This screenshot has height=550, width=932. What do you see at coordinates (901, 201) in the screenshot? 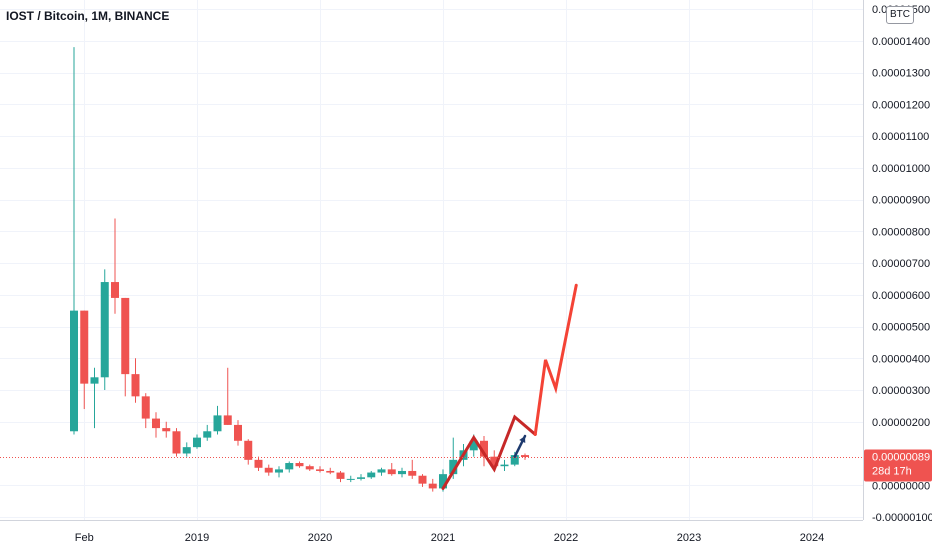
I see `price-tick-label: 0.00000900` at bounding box center [901, 201].